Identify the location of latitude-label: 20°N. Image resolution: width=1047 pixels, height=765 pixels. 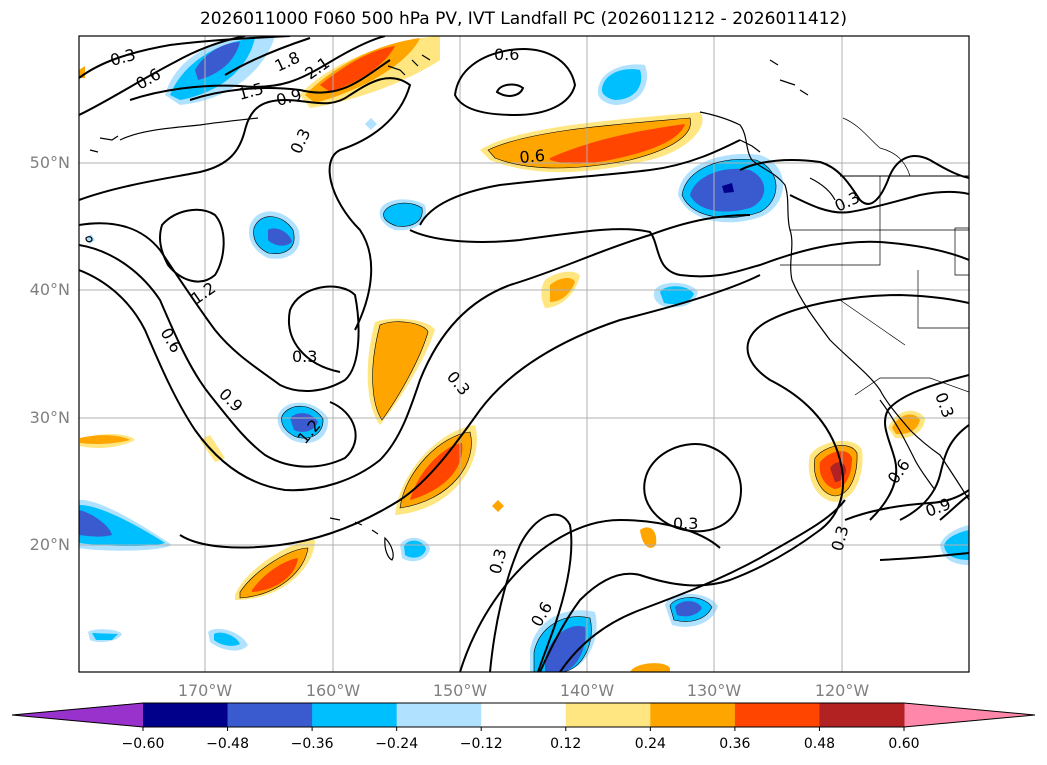
(49, 544).